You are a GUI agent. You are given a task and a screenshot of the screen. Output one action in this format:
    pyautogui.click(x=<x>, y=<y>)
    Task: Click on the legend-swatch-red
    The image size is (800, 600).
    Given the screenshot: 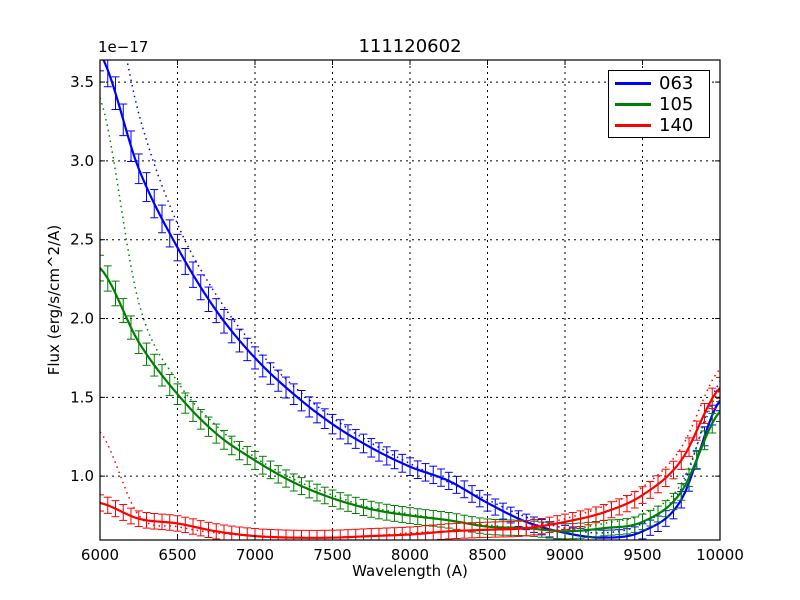 What is the action you would take?
    pyautogui.click(x=633, y=125)
    